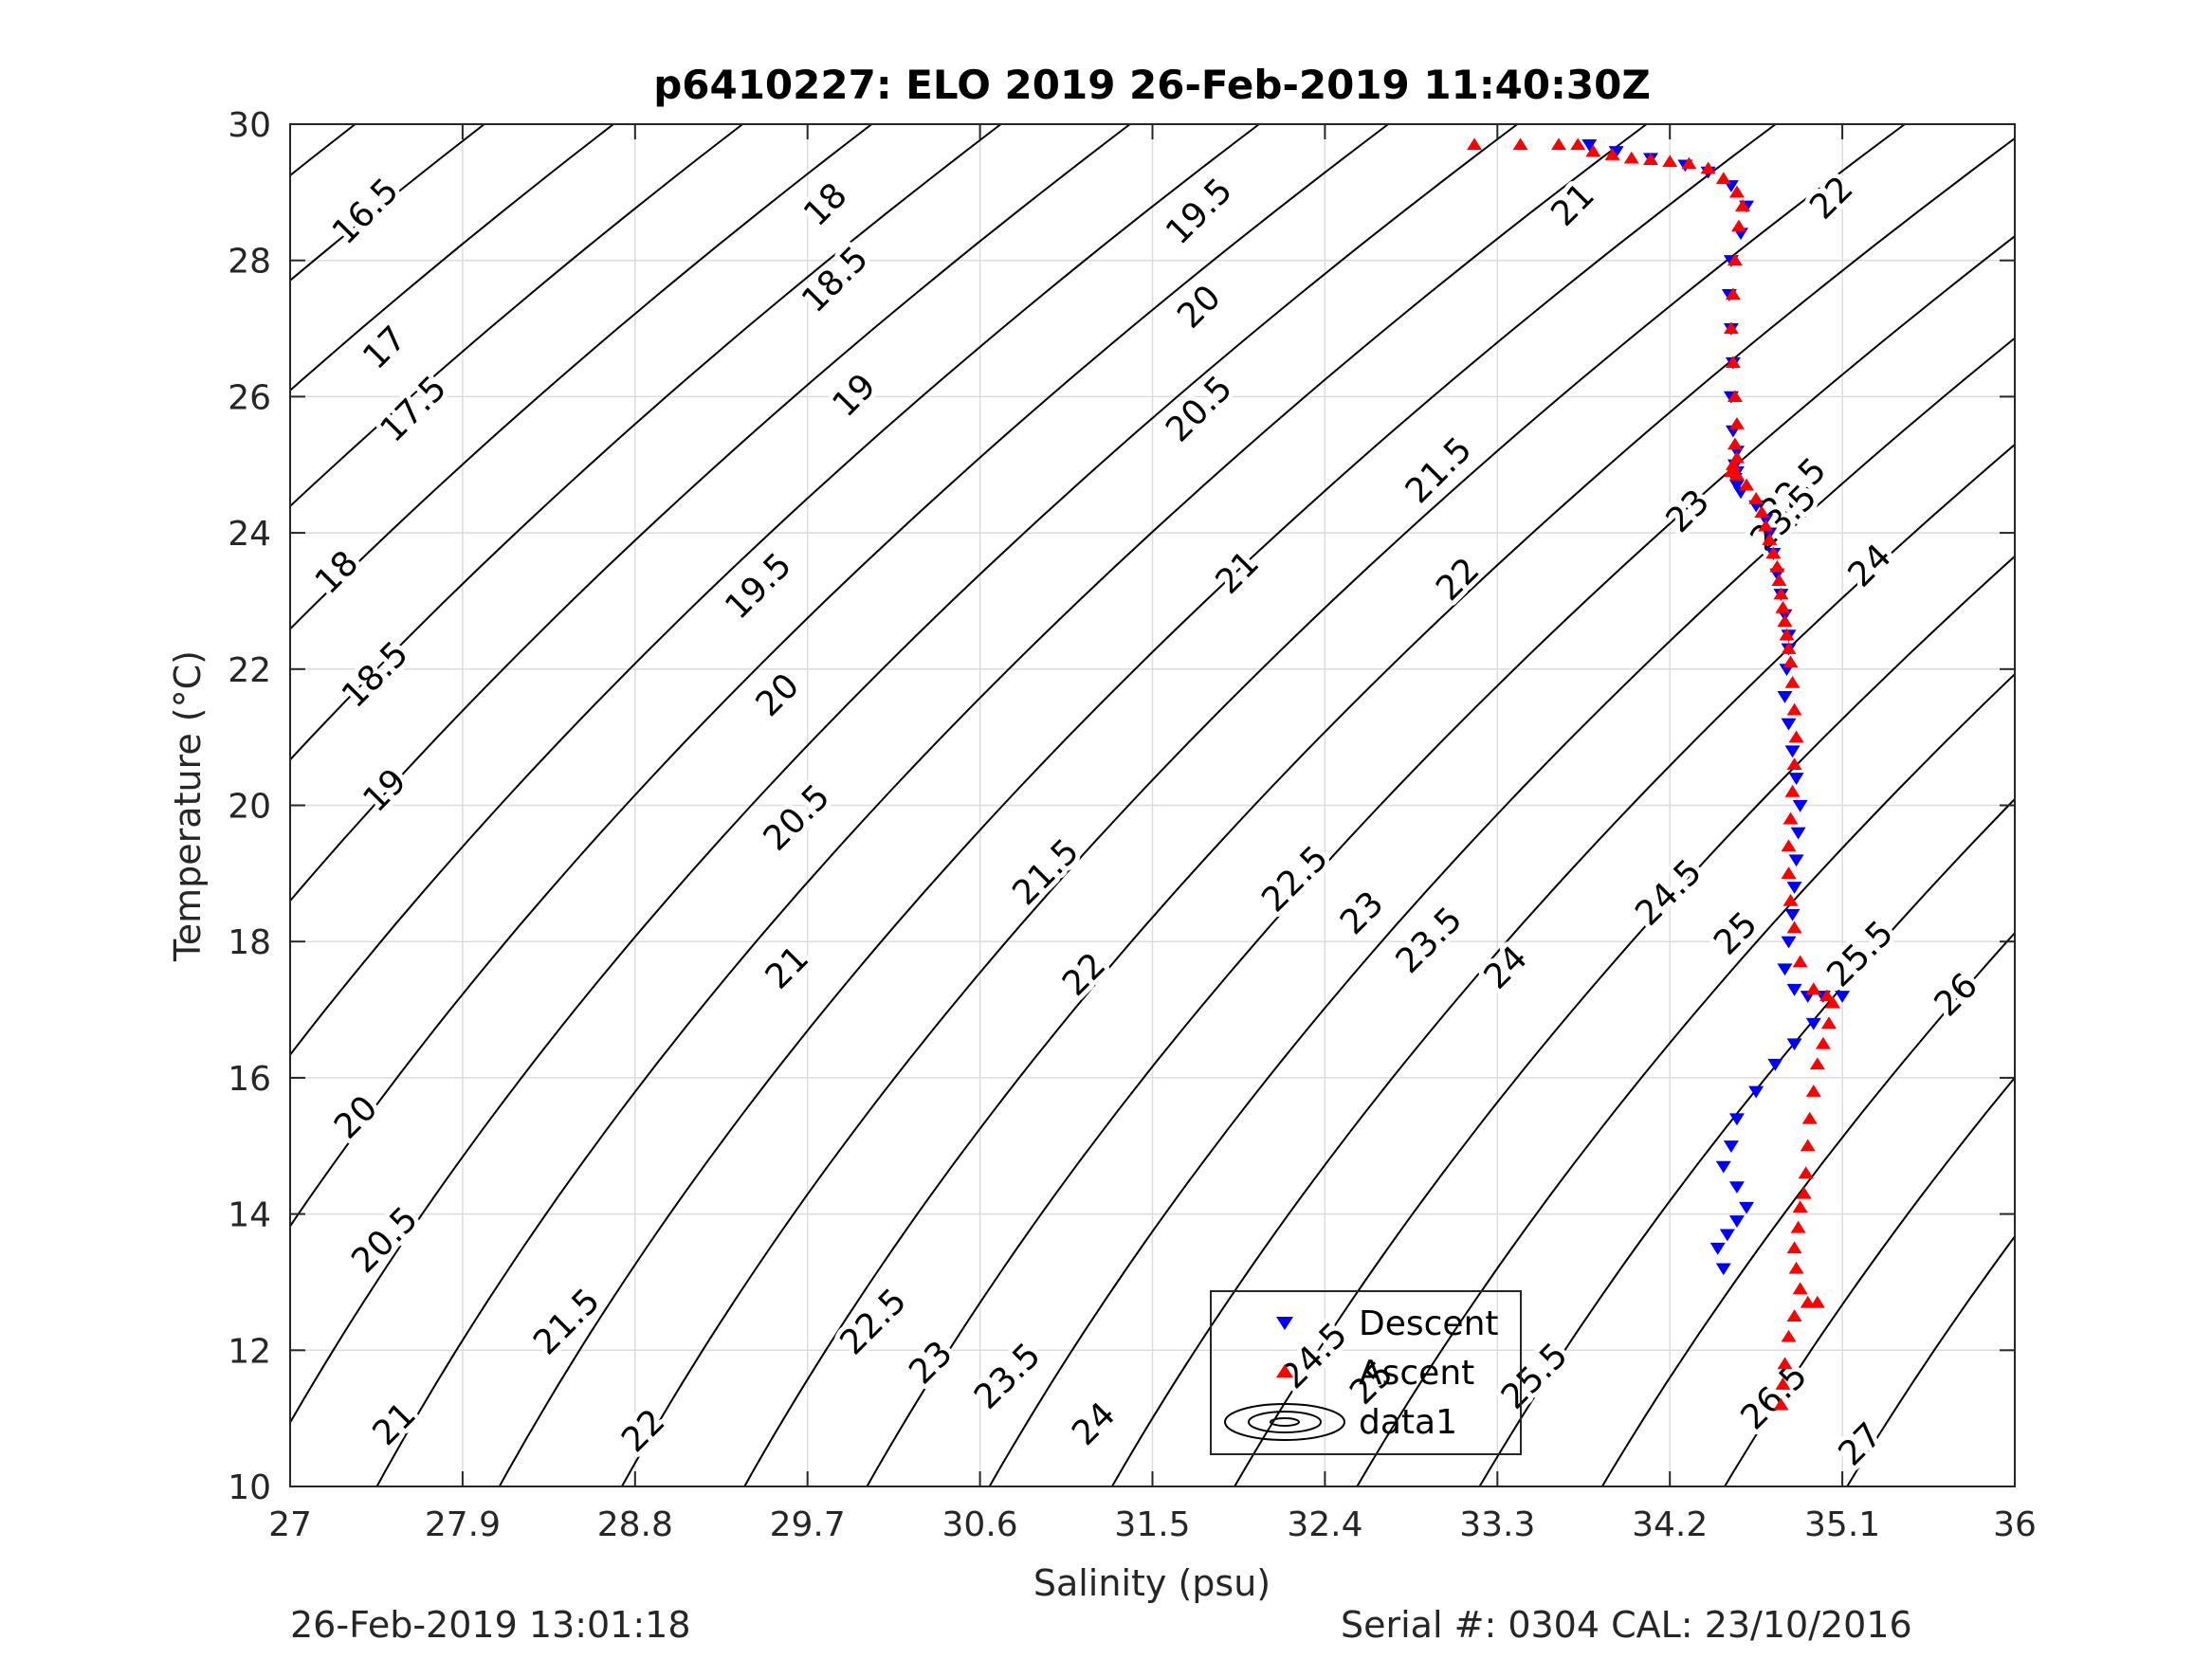 The width and height of the screenshot is (2212, 1659). What do you see at coordinates (249, 807) in the screenshot?
I see `y-tick-label: 20` at bounding box center [249, 807].